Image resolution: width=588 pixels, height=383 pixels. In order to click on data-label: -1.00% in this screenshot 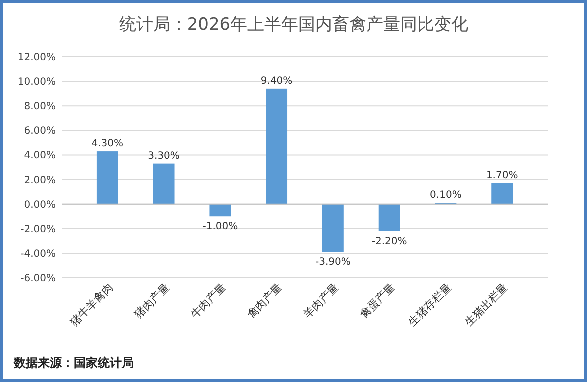, I will do `click(220, 227)`.